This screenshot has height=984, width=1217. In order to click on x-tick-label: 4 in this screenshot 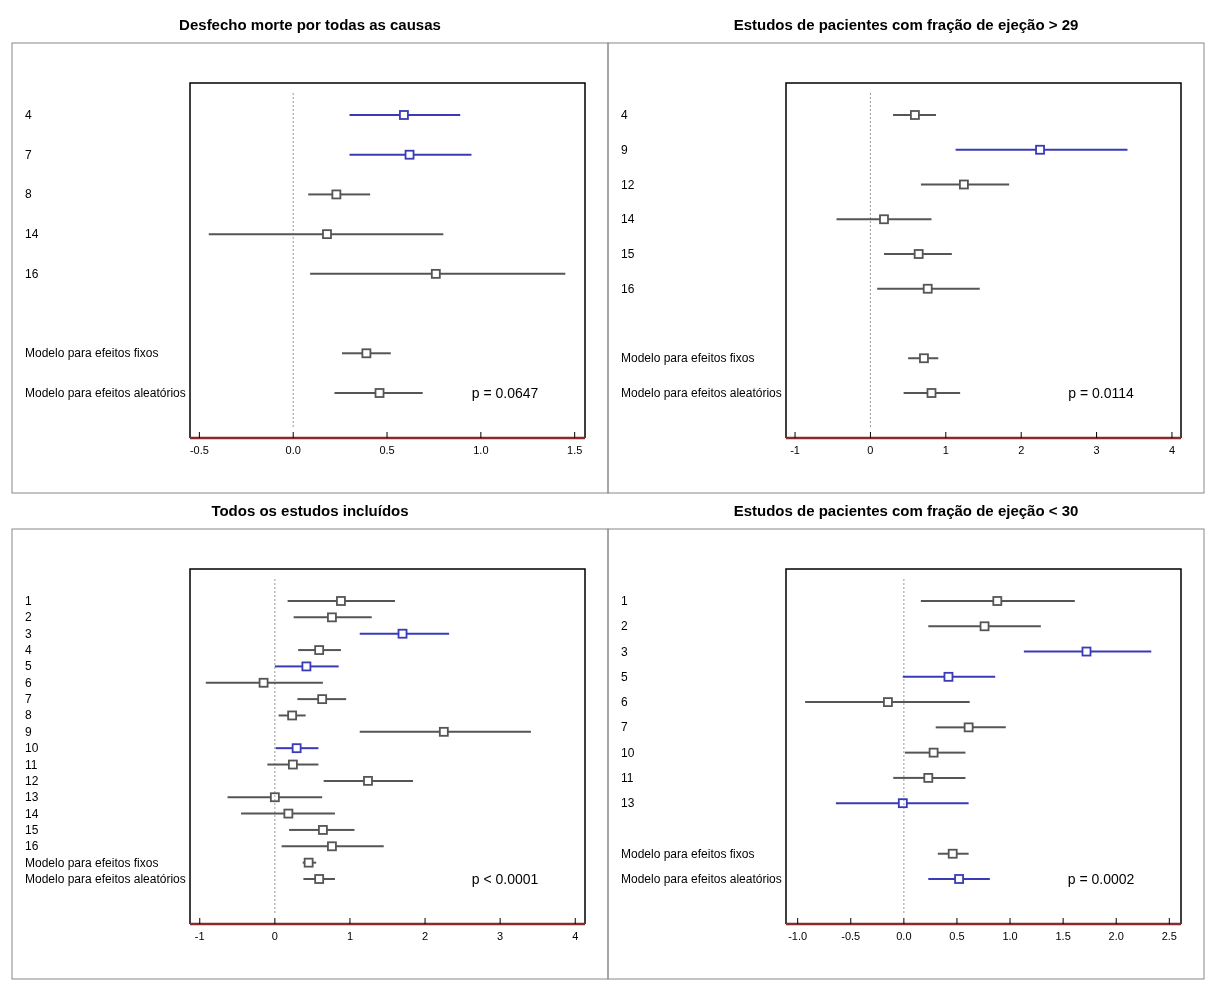, I will do `click(575, 936)`.